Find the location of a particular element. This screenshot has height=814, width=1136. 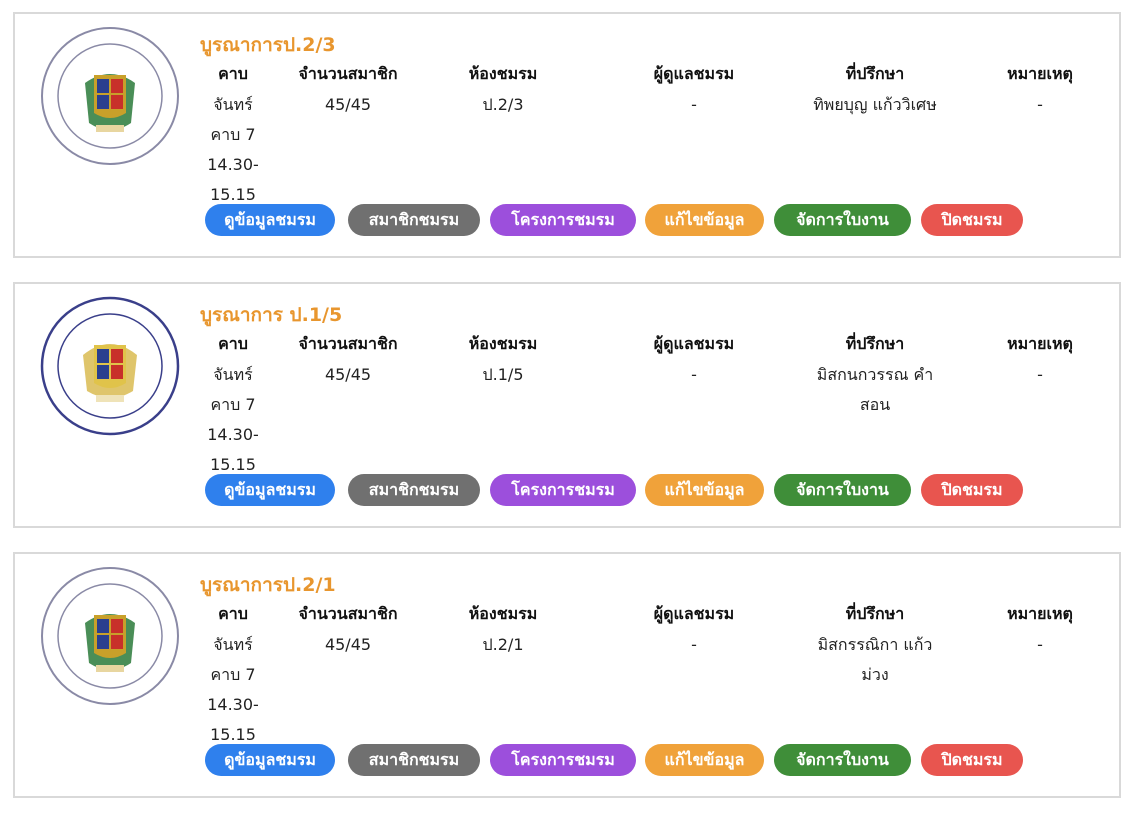

club-title: บูรณาการป.2/3 is located at coordinates (268, 45).